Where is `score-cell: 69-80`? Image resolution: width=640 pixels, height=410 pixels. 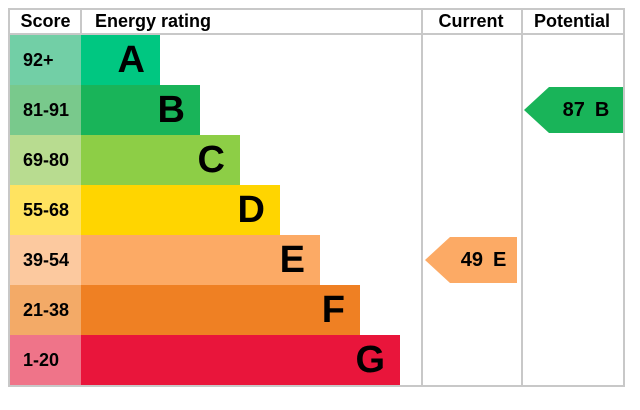 score-cell: 69-80 is located at coordinates (45, 160).